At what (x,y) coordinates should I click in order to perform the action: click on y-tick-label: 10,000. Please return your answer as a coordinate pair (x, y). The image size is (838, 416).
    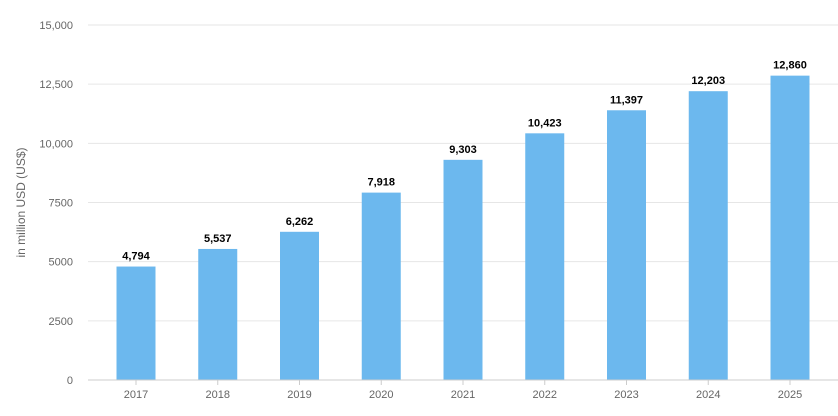
    Looking at the image, I should click on (56, 144).